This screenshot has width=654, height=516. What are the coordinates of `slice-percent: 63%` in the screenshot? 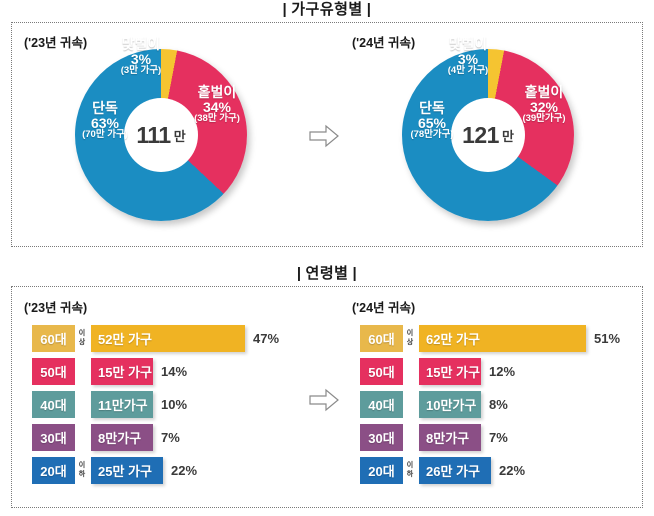 It's located at (105, 122).